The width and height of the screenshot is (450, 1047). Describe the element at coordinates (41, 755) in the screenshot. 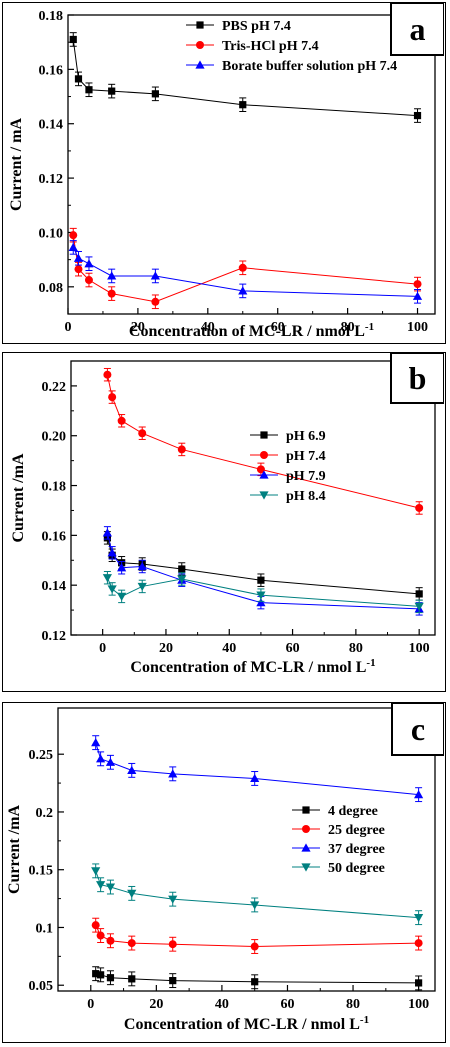

I see `y-tick-label: 0.25` at that location.